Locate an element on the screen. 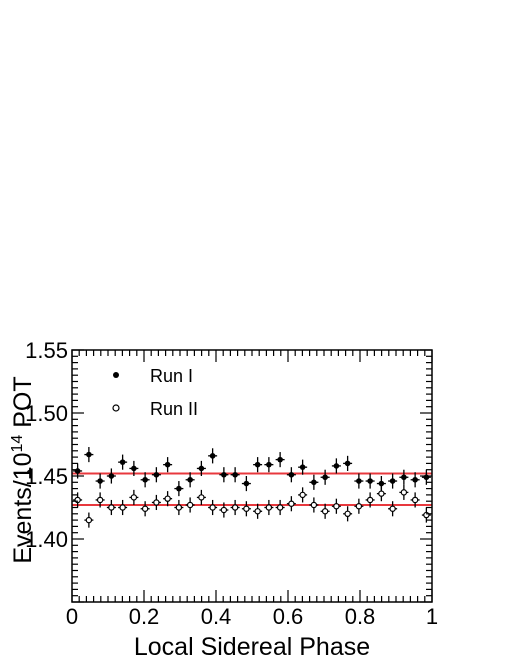  x-axis-label: Local Sidereal Phase is located at coordinates (252, 647).